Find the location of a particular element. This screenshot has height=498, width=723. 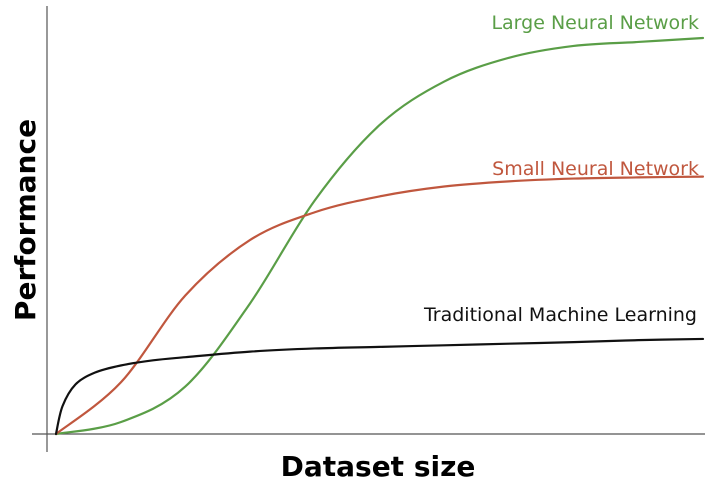

series-label-small-neural-network: Small Neural Network is located at coordinates (595, 169).